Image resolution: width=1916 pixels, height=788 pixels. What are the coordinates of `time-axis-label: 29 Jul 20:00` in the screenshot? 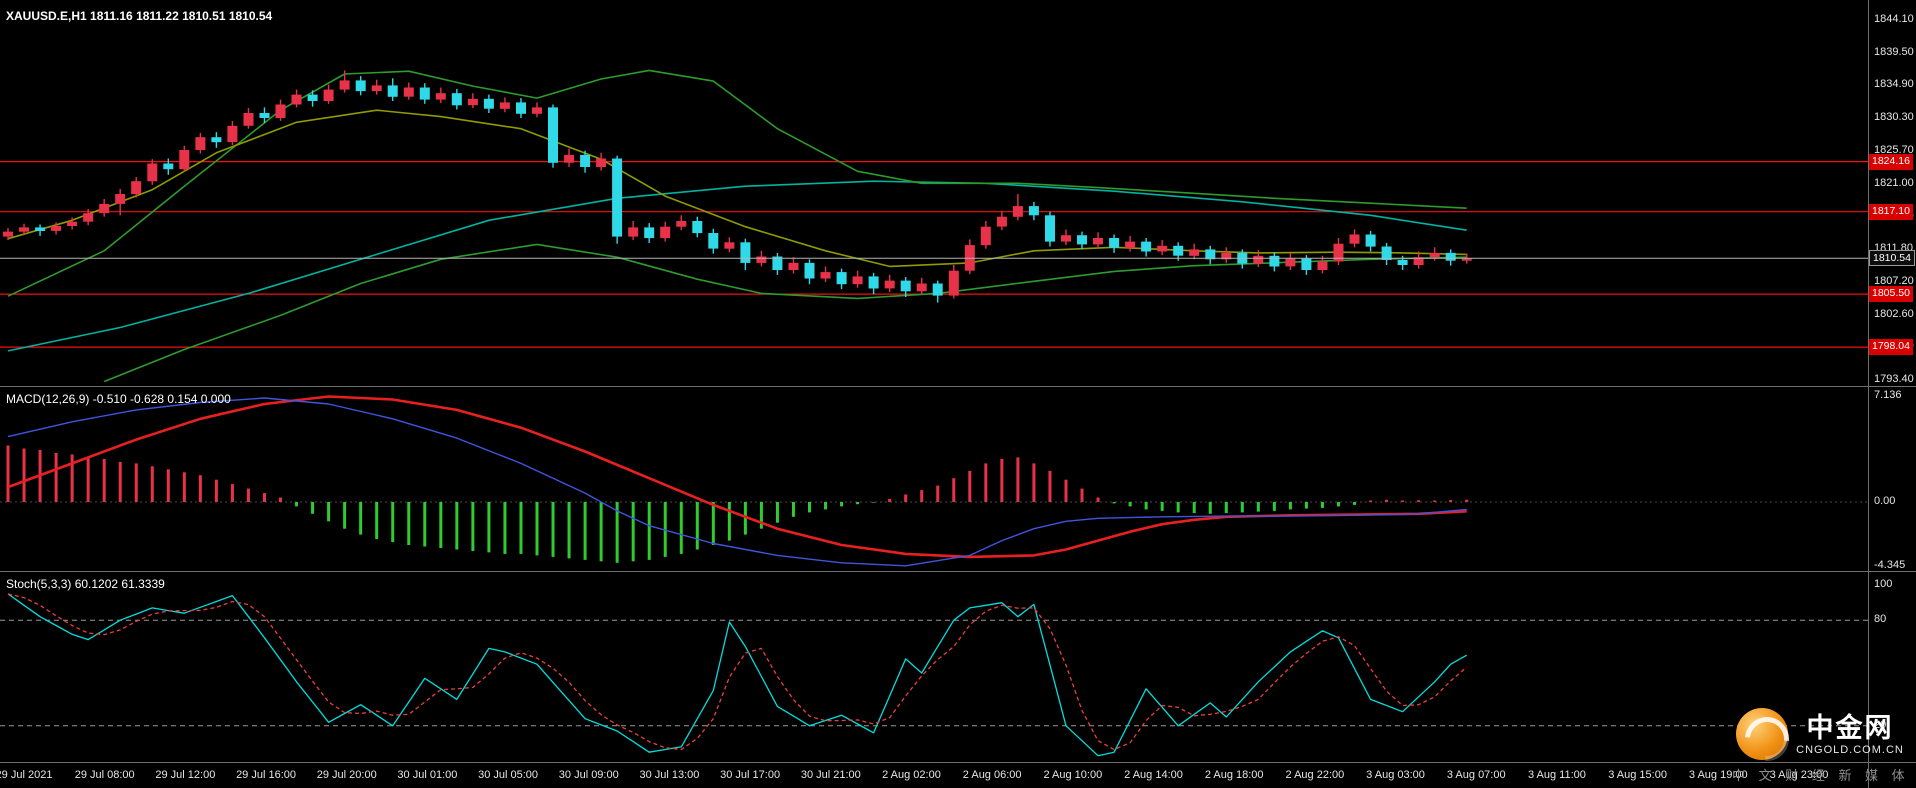 It's located at (346, 775).